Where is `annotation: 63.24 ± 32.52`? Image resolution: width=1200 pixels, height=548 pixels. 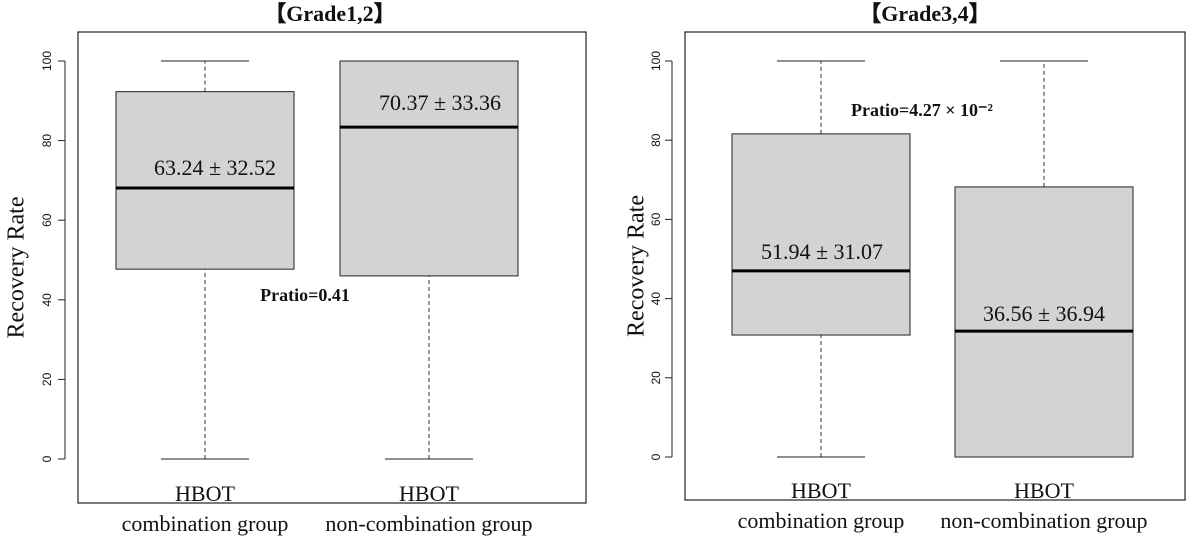 annotation: 63.24 ± 32.52 is located at coordinates (215, 167).